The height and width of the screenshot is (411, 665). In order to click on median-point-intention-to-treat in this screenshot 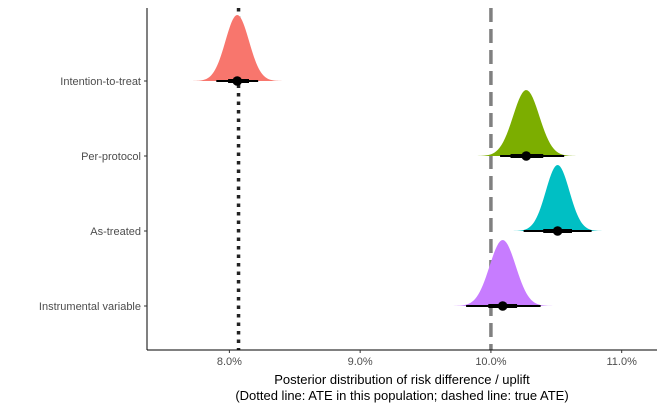, I will do `click(237, 81)`.